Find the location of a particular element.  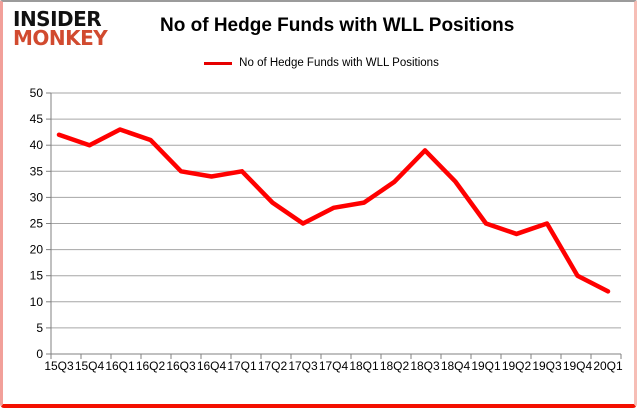

x-axis-label: 16Q3 is located at coordinates (181, 366).